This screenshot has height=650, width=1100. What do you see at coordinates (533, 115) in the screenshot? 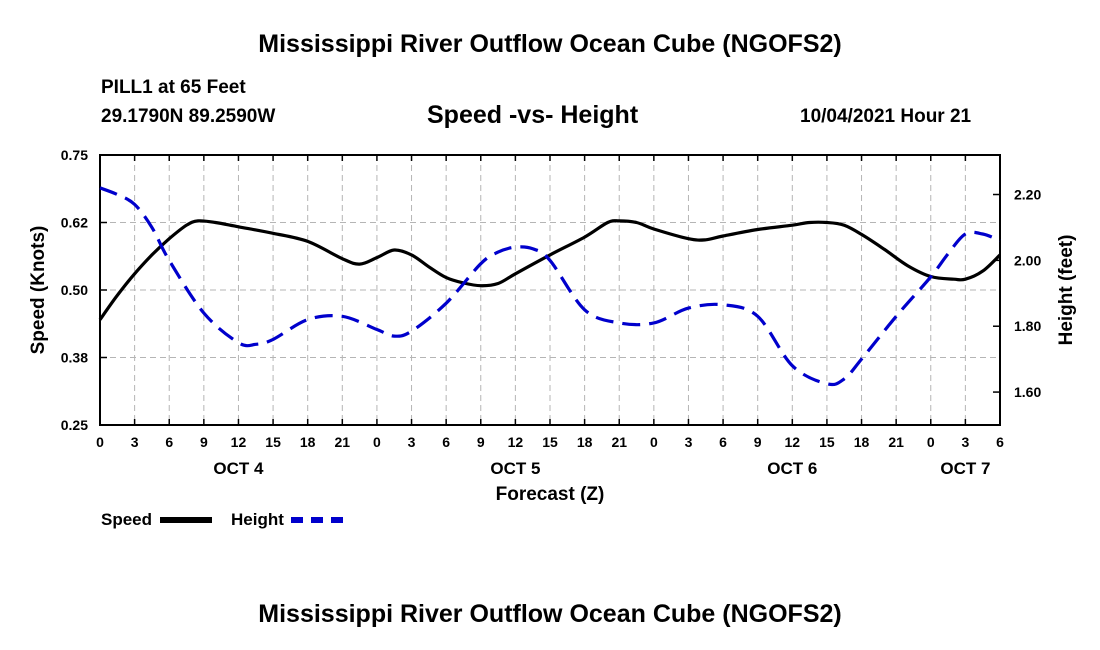
I see `chart-subtitle: Speed -vs- Height` at bounding box center [533, 115].